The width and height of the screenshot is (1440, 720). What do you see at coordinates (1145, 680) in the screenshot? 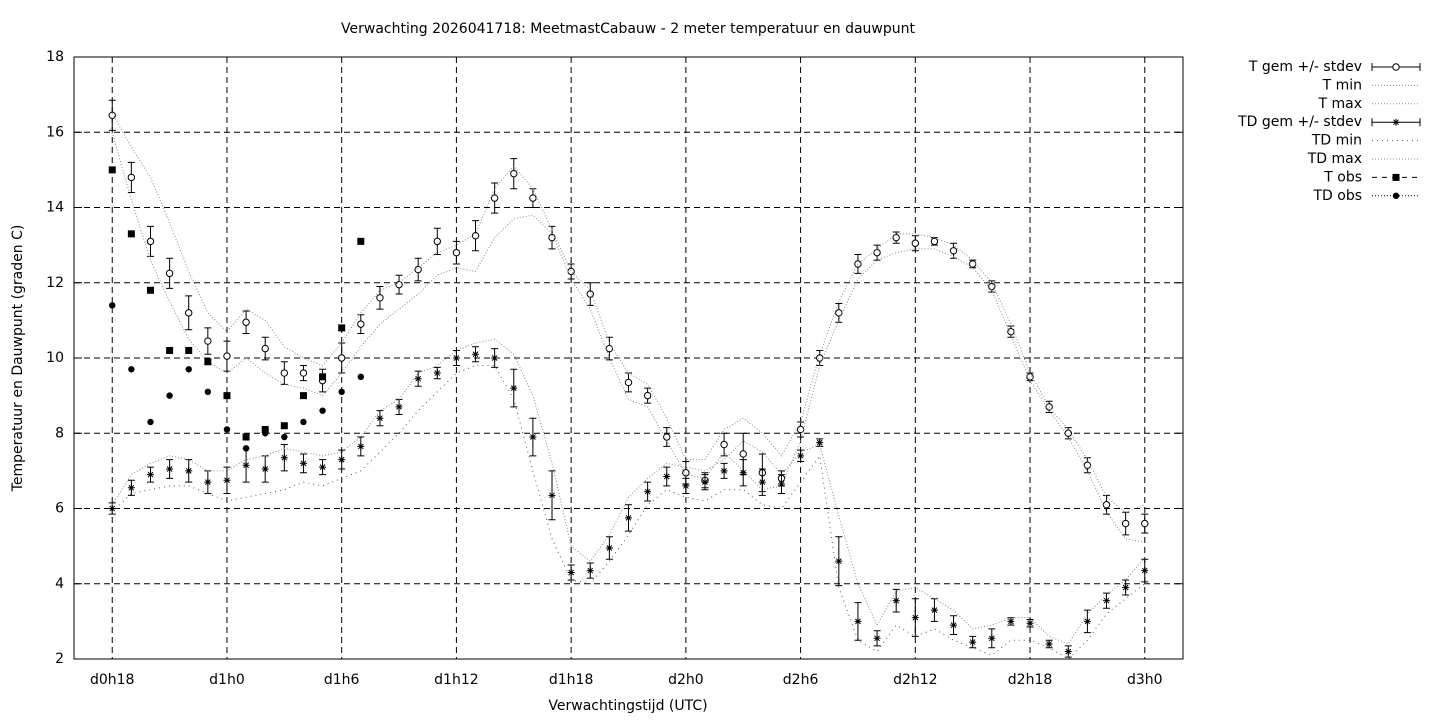
I see `x-tick-label: d3h0` at bounding box center [1145, 680].